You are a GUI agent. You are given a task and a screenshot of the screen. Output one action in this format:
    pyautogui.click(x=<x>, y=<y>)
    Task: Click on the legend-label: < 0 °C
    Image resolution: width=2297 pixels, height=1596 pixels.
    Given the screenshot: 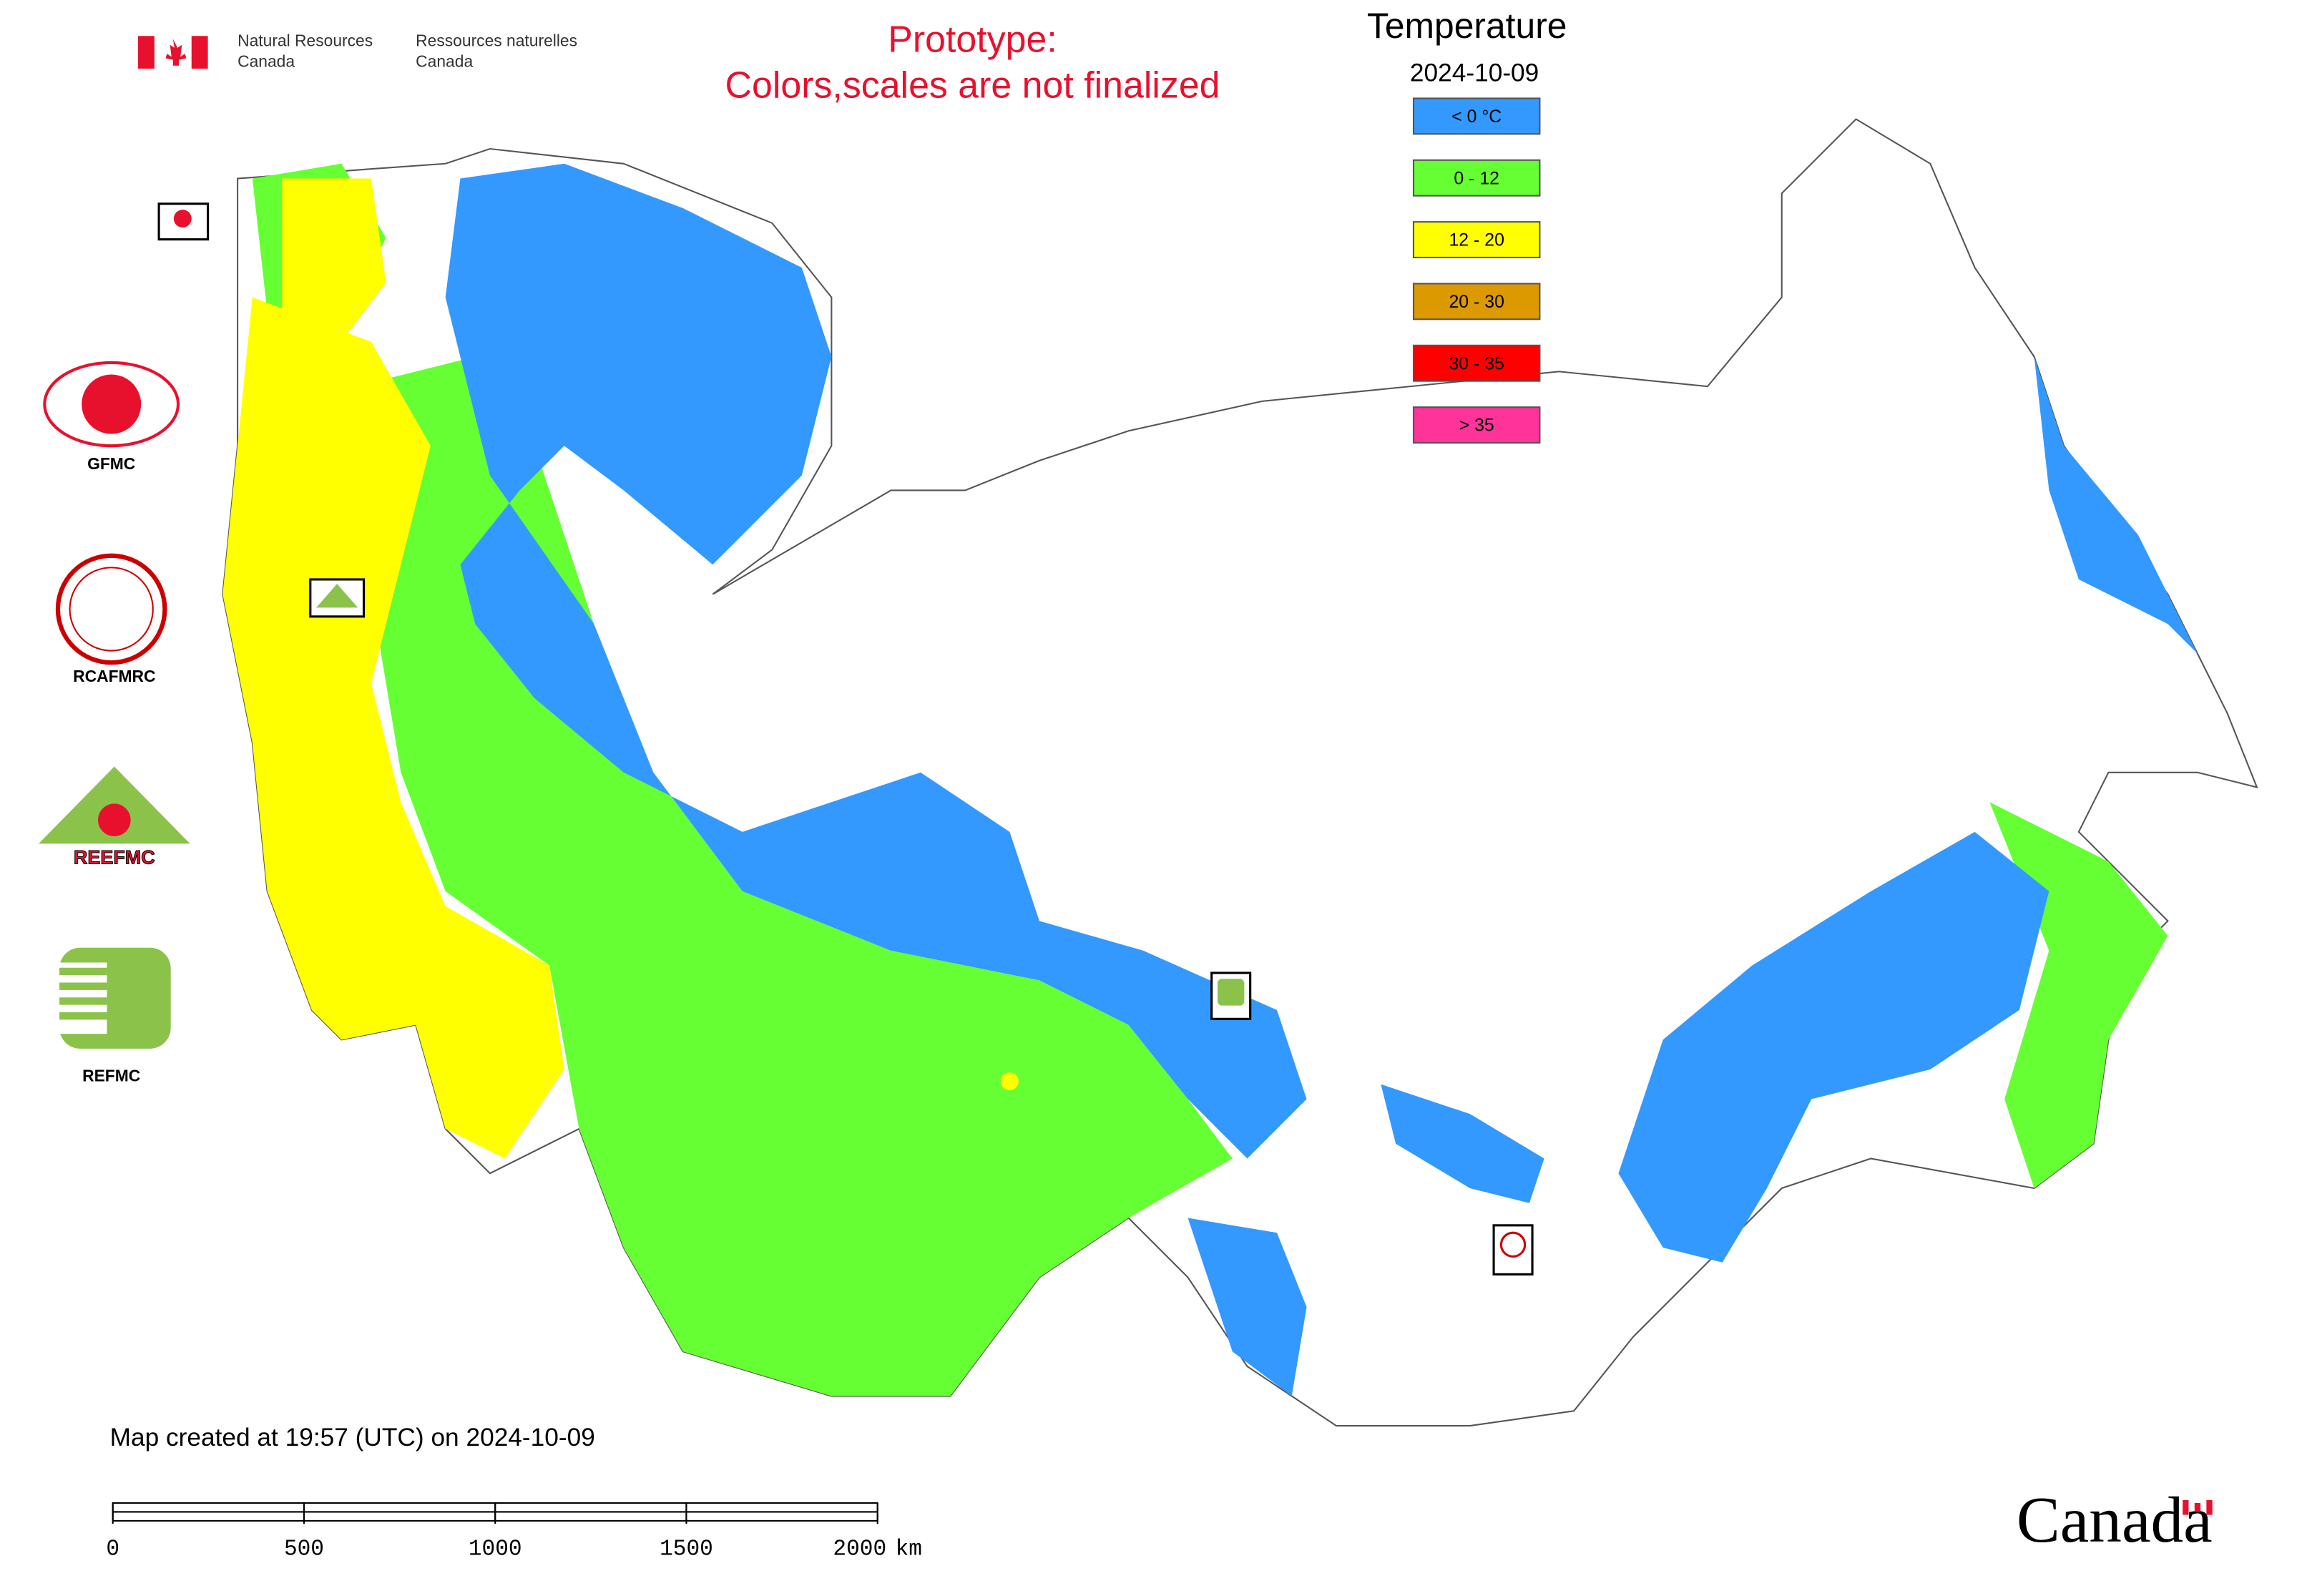 What is the action you would take?
    pyautogui.click(x=1476, y=117)
    